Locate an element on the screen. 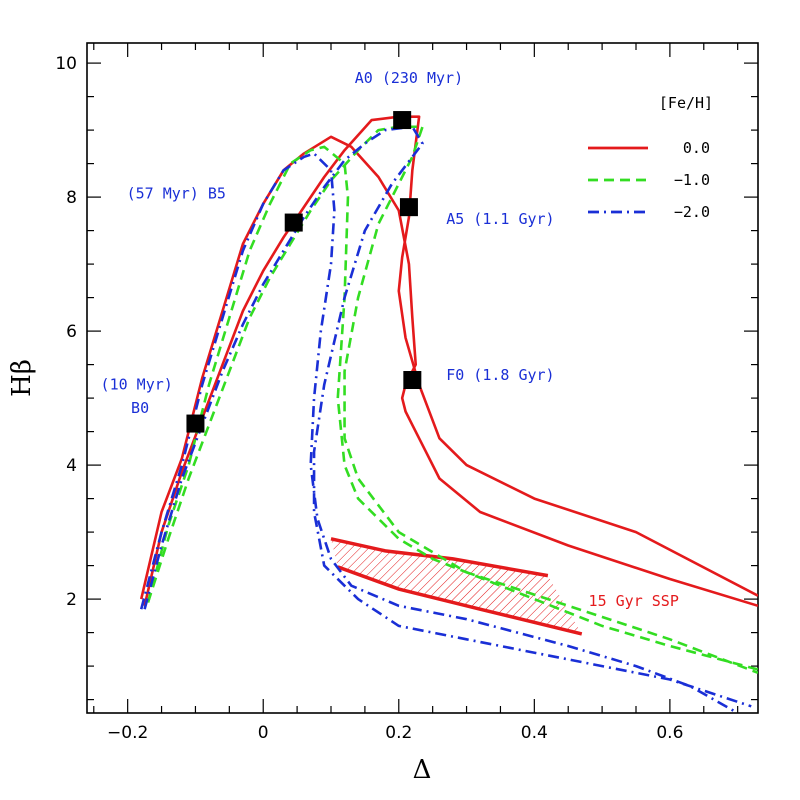  x-tick-label: 0.6 is located at coordinates (669, 733).